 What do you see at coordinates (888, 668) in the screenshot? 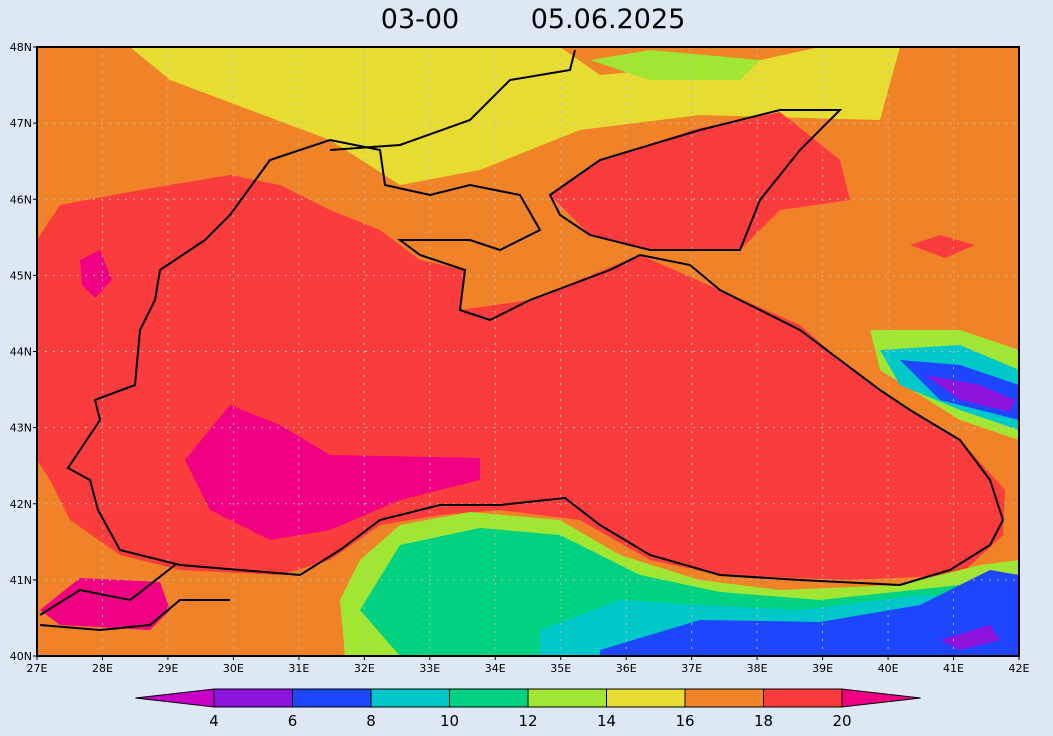
I see `lon-label: 40E` at bounding box center [888, 668].